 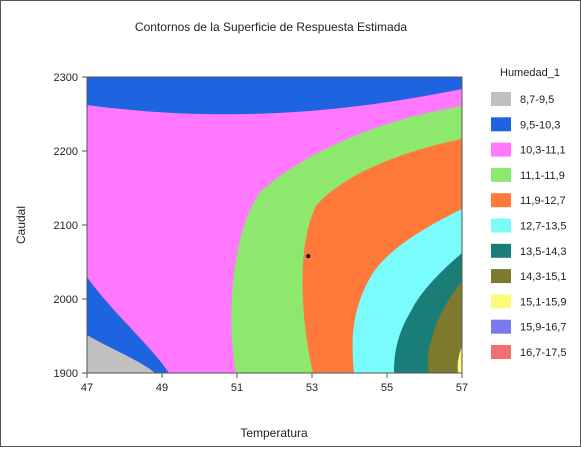 What do you see at coordinates (387, 388) in the screenshot?
I see `x-tick-label: 55` at bounding box center [387, 388].